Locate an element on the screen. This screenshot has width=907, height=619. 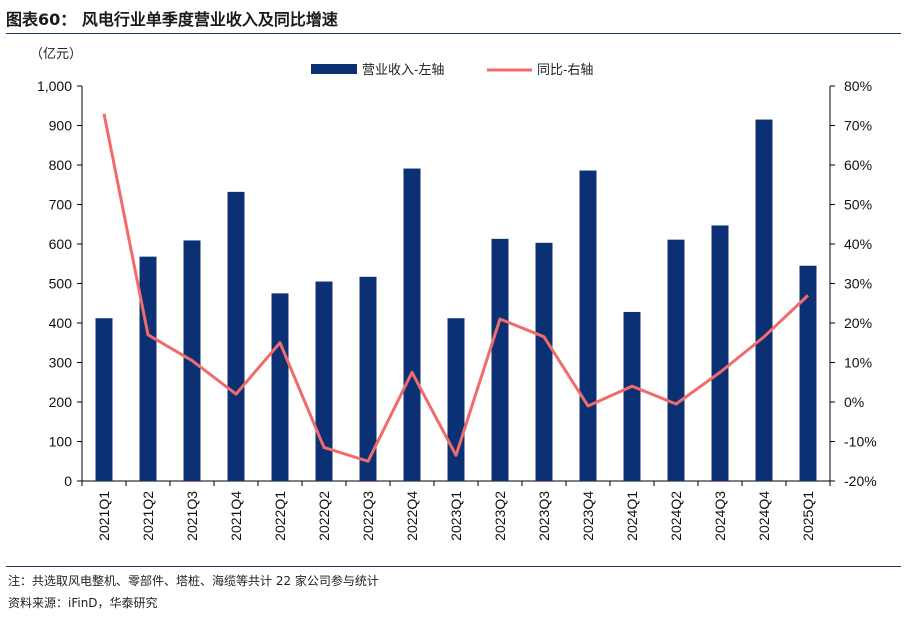
x-tick-label: 2022Q3 is located at coordinates (368, 516).